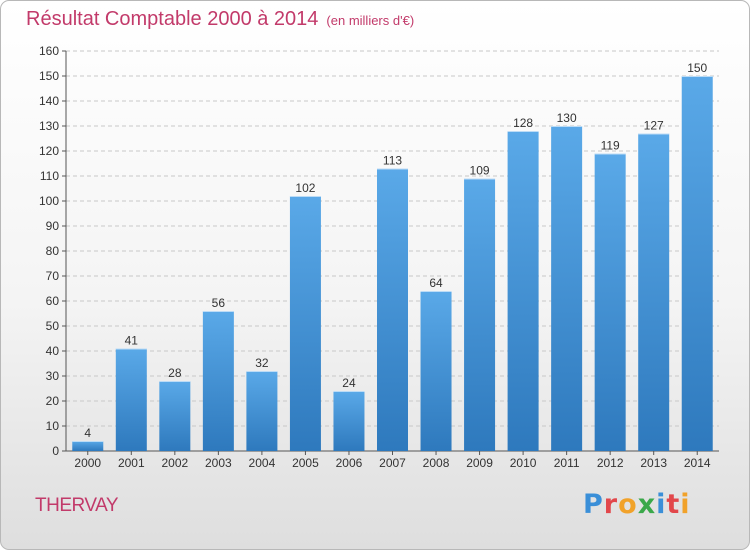 This screenshot has width=750, height=550. What do you see at coordinates (218, 463) in the screenshot?
I see `x-tick-label: 2003` at bounding box center [218, 463].